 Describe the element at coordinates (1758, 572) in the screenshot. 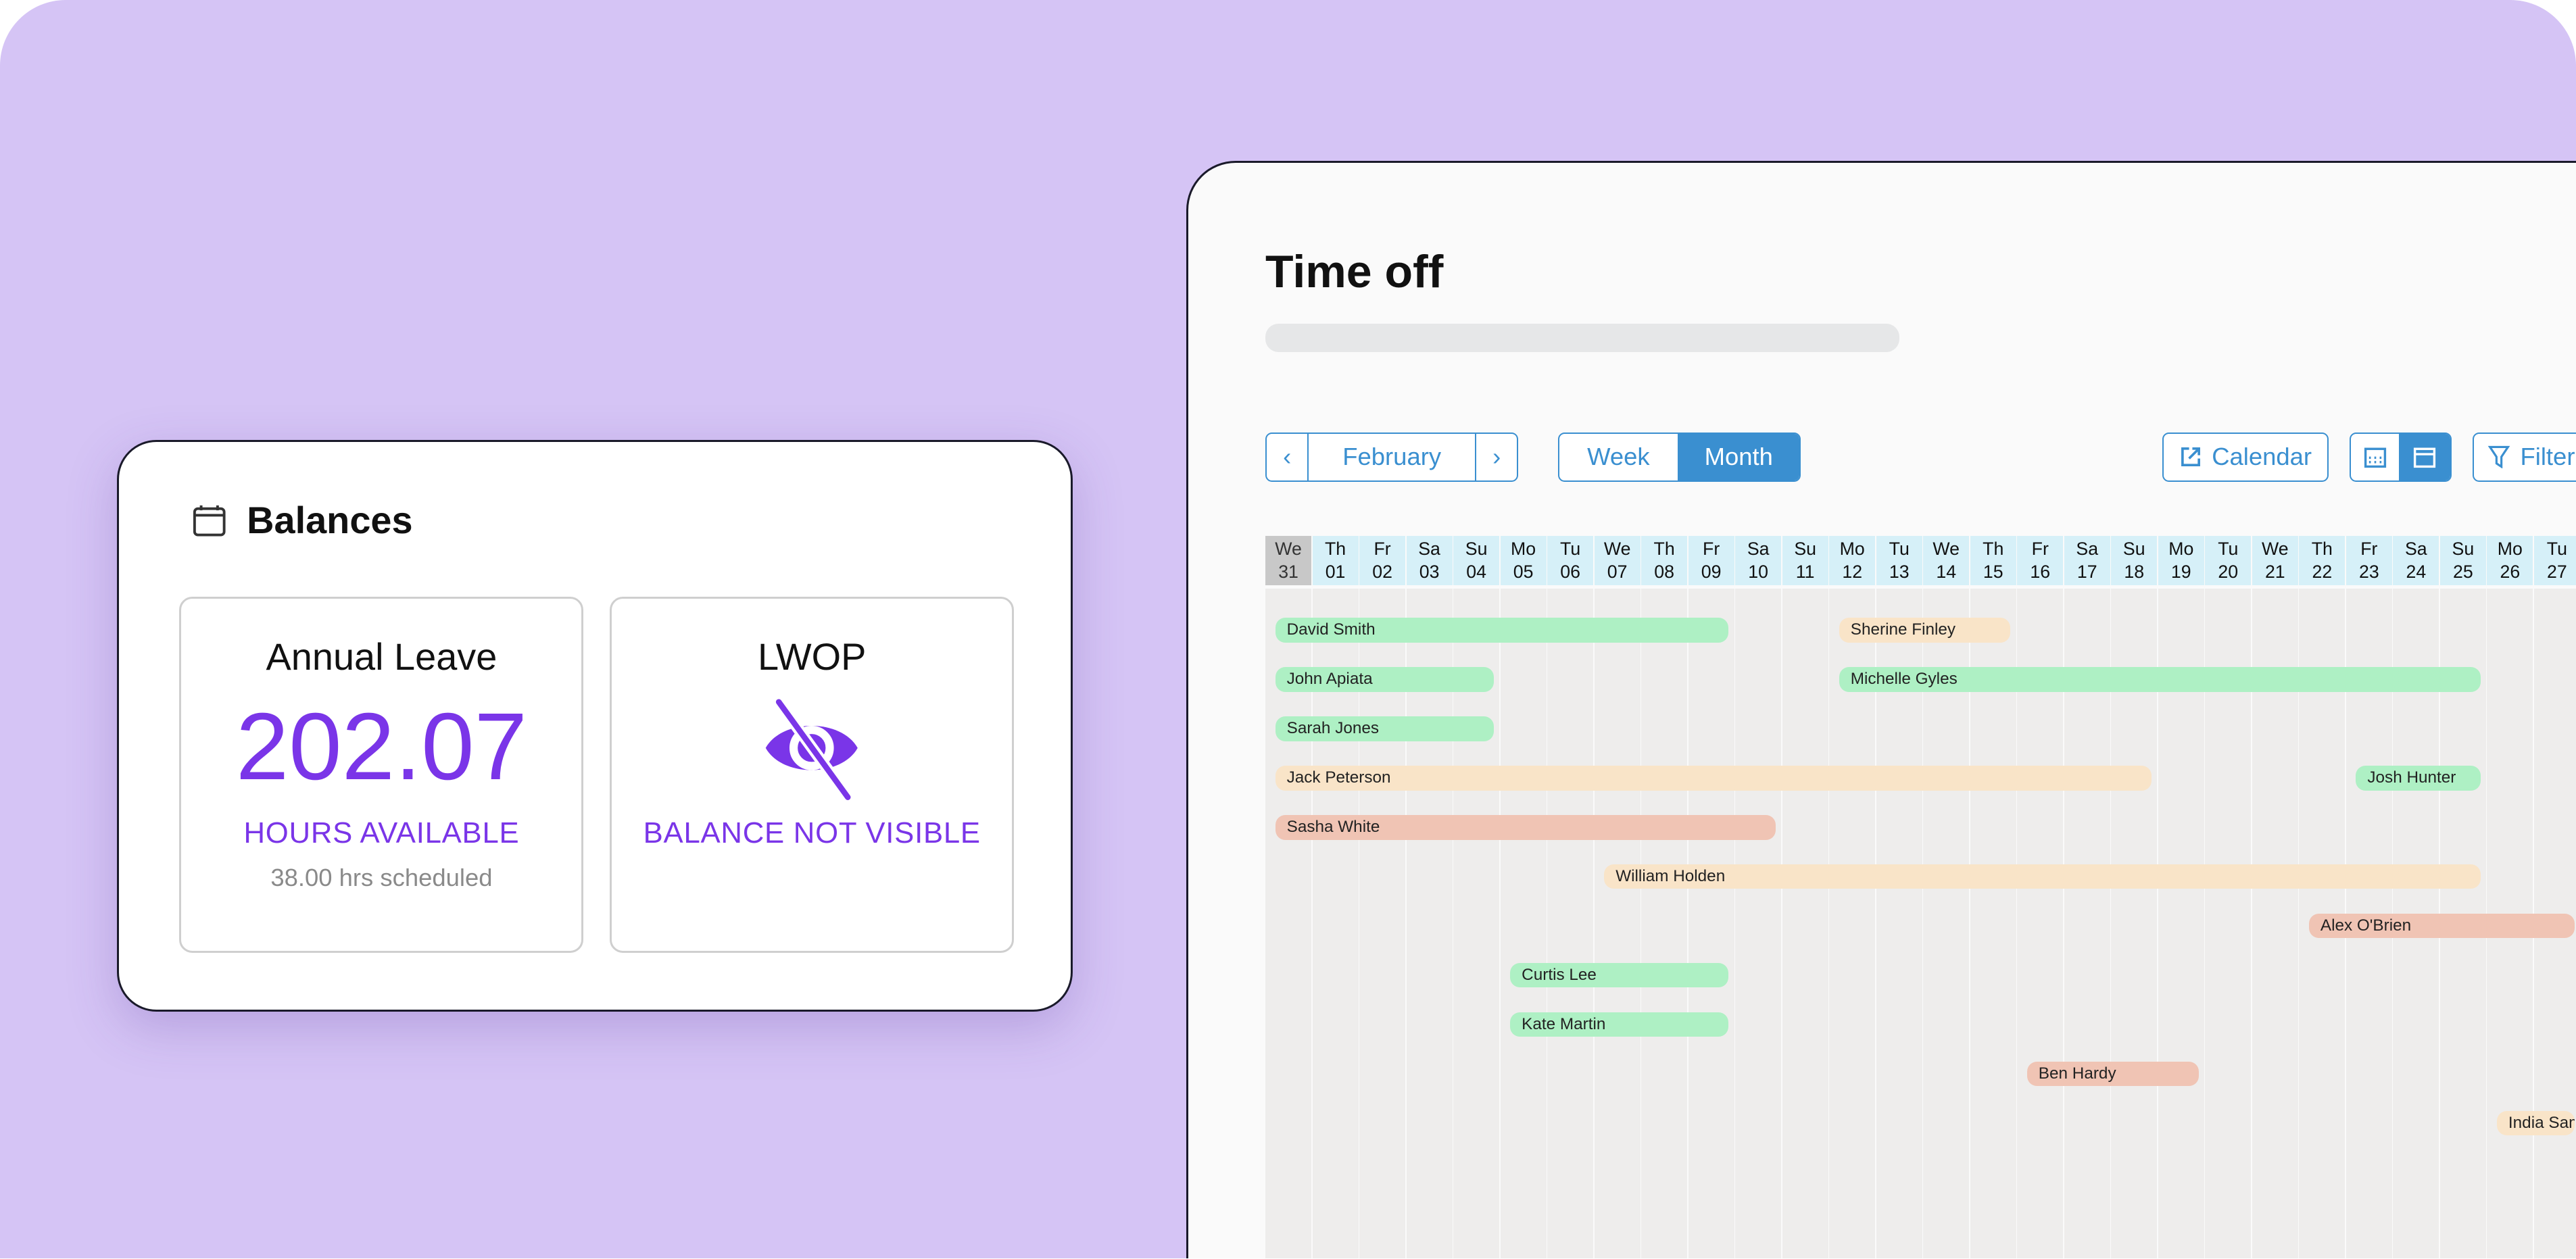

I see `day-number: 10` at that location.